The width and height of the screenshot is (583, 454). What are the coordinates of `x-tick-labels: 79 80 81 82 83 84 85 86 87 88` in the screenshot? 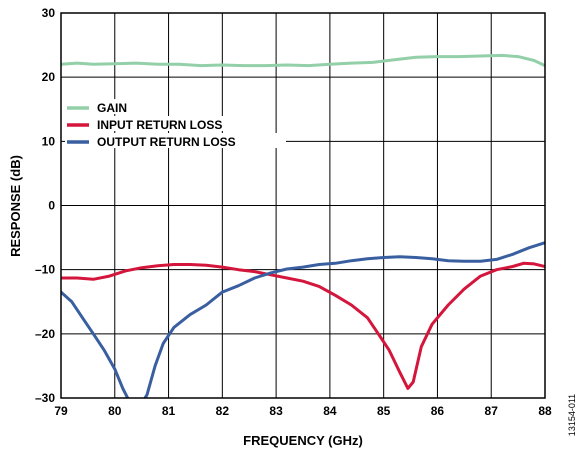 It's located at (303, 411).